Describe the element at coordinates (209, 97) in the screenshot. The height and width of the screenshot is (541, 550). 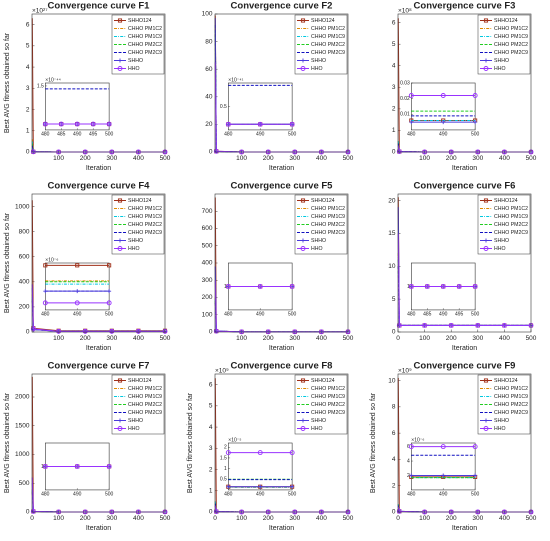
I see `y-tick-label: 40` at that location.